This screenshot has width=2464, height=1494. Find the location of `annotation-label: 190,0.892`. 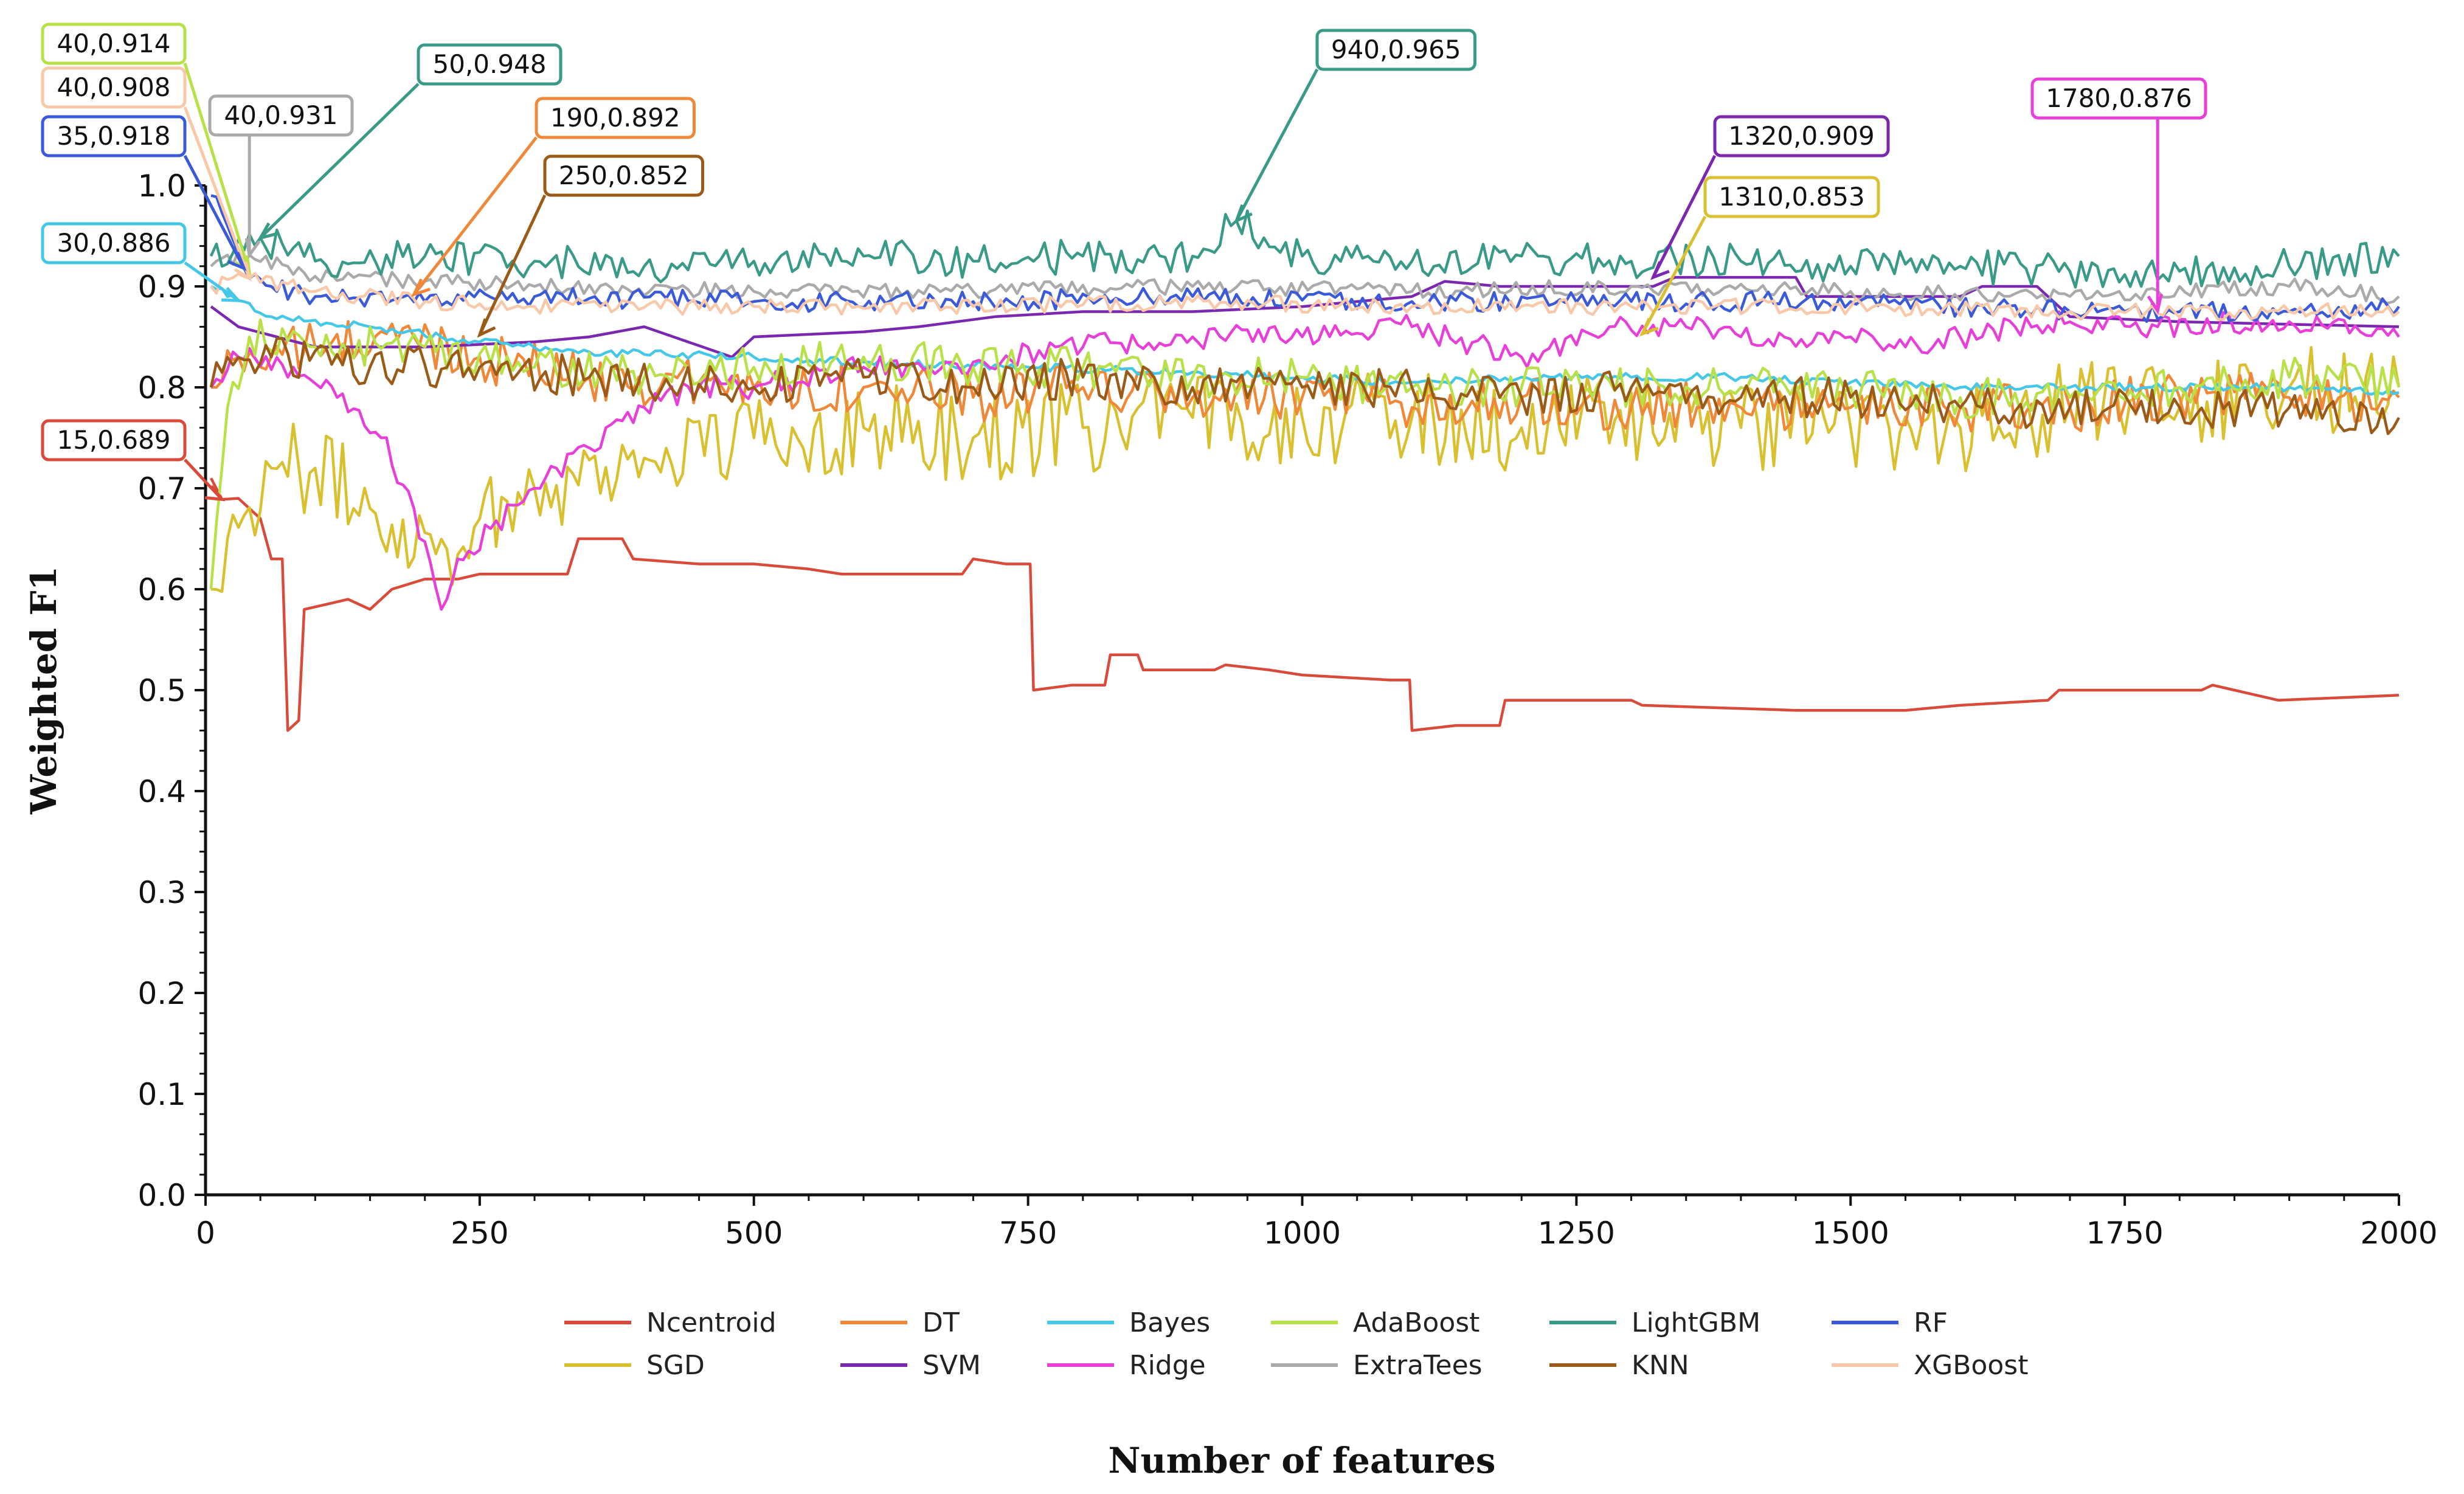

annotation-label: 190,0.892 is located at coordinates (615, 118).